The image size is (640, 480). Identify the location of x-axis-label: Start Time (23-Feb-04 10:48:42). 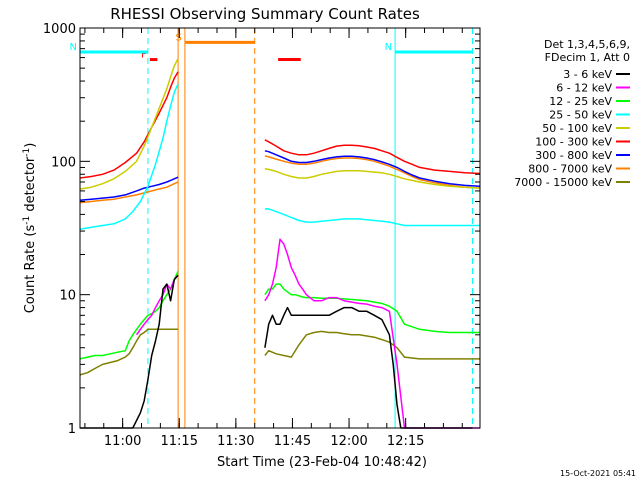
(322, 462).